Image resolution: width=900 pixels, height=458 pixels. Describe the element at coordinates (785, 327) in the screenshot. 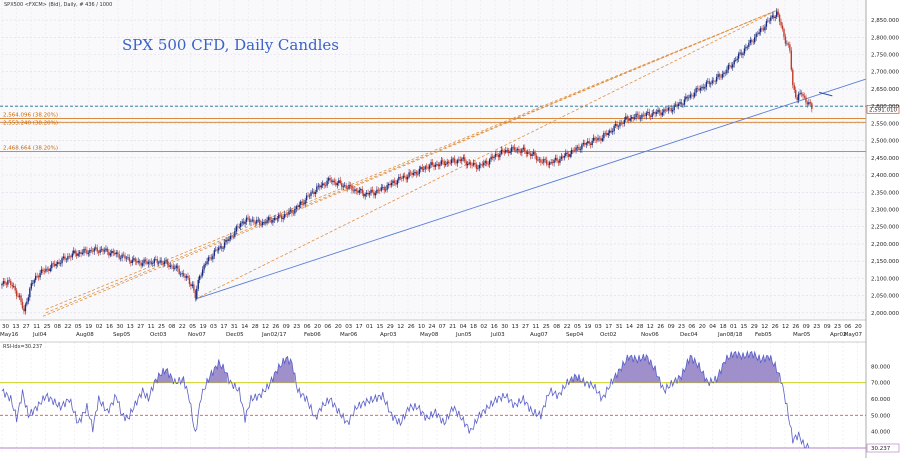

I see `x-day-label: 12` at that location.